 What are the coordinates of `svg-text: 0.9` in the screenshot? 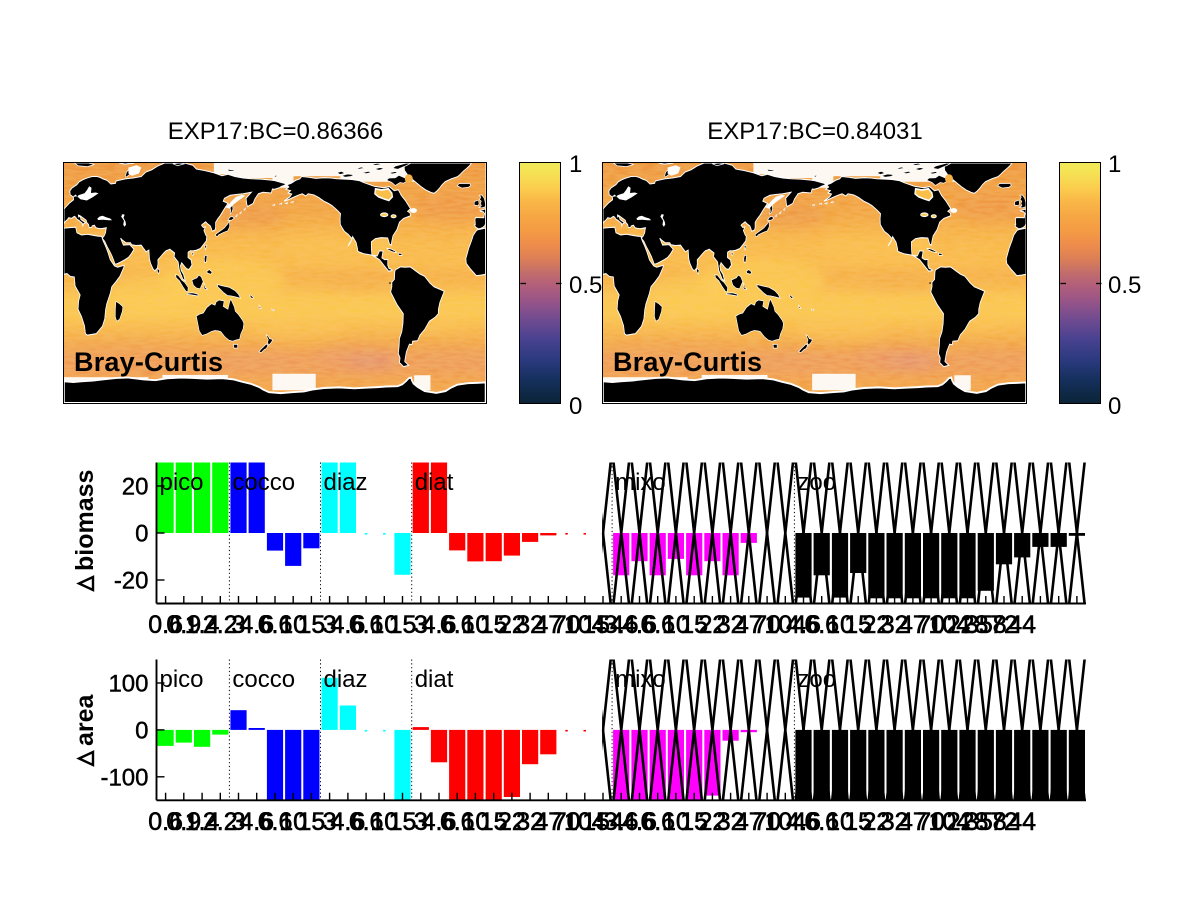 It's located at (183, 822).